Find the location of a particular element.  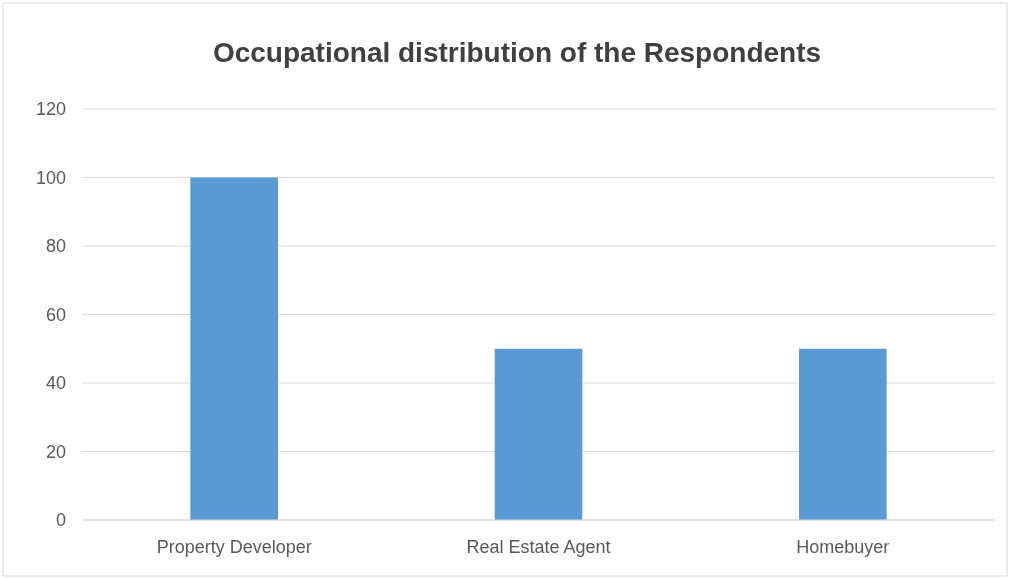

y-tick-label: 100 is located at coordinates (50, 177).